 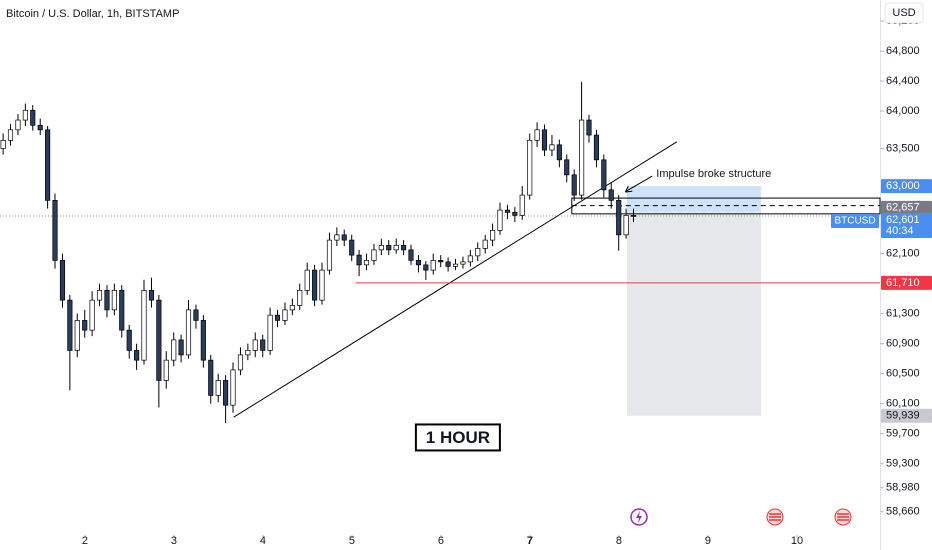 I want to click on x-tick-label: 2, so click(x=85, y=541).